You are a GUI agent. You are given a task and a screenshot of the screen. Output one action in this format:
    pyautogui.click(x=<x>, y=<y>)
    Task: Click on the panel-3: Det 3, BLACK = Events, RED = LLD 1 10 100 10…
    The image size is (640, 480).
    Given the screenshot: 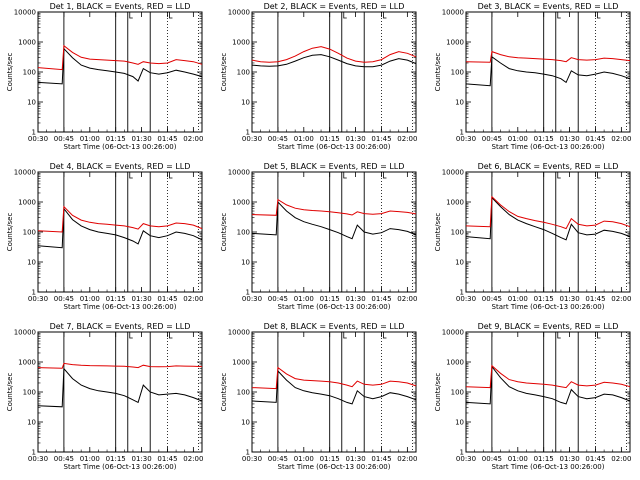 What is the action you would take?
    pyautogui.click(x=532, y=76)
    